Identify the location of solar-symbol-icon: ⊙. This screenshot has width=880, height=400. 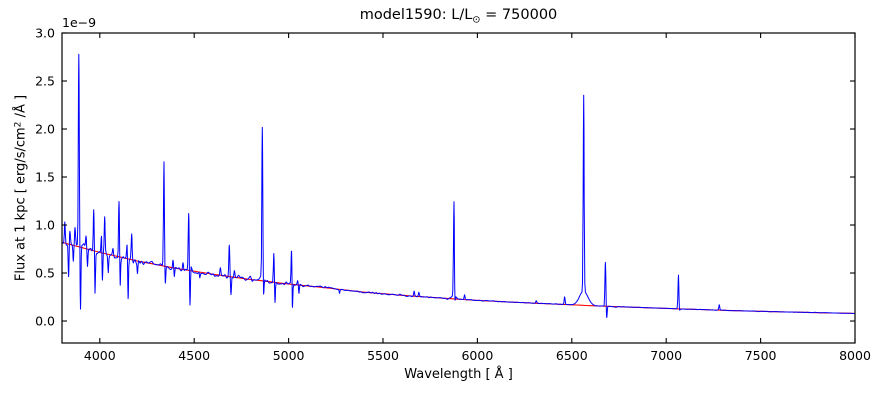
(476, 20).